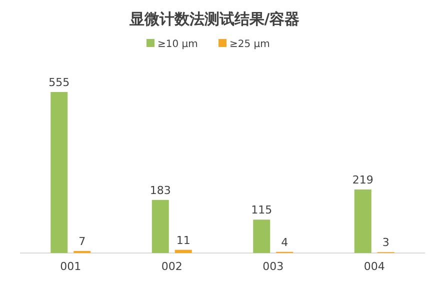 This screenshot has width=429, height=286. I want to click on data-label: 219, so click(363, 179).